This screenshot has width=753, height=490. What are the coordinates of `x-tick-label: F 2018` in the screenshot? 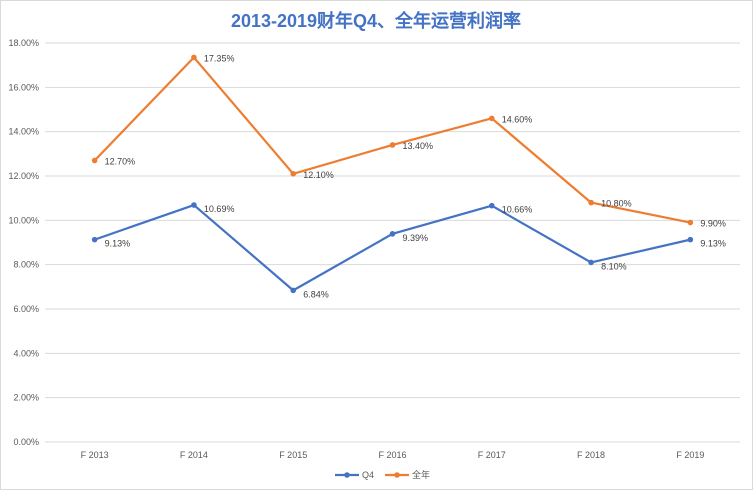 It's located at (591, 455).